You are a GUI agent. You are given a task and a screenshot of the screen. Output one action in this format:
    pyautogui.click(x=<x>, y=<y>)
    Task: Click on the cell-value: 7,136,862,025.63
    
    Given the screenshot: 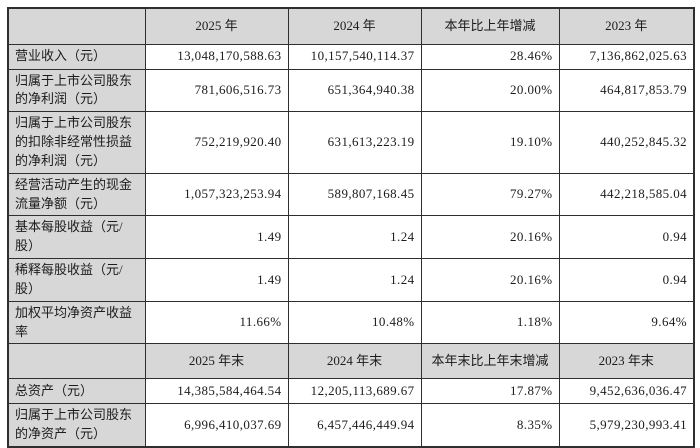 What is the action you would take?
    pyautogui.click(x=626, y=56)
    